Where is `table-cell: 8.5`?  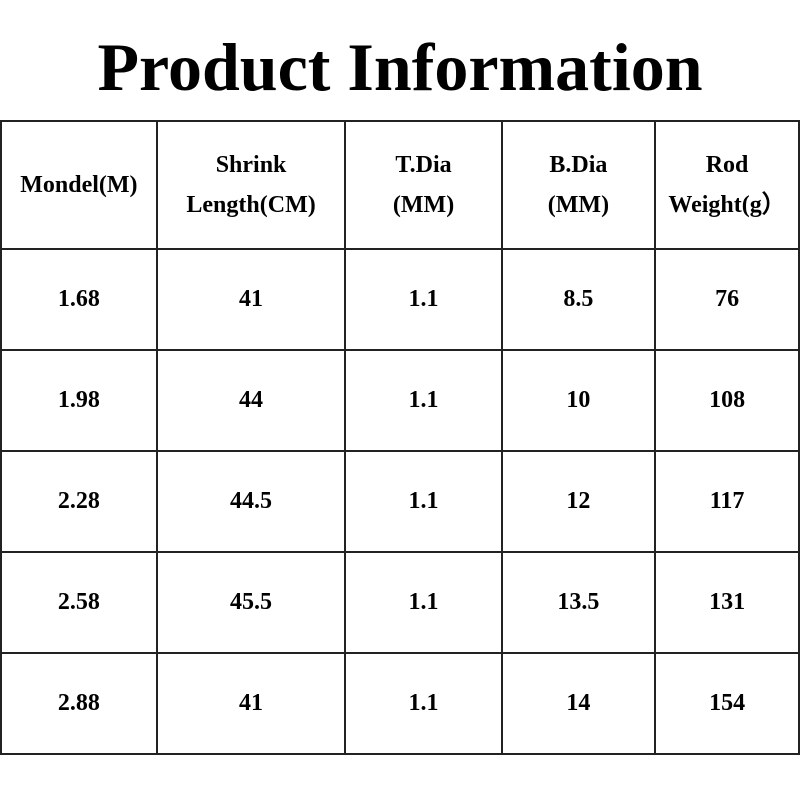 table-cell: 8.5 is located at coordinates (578, 299).